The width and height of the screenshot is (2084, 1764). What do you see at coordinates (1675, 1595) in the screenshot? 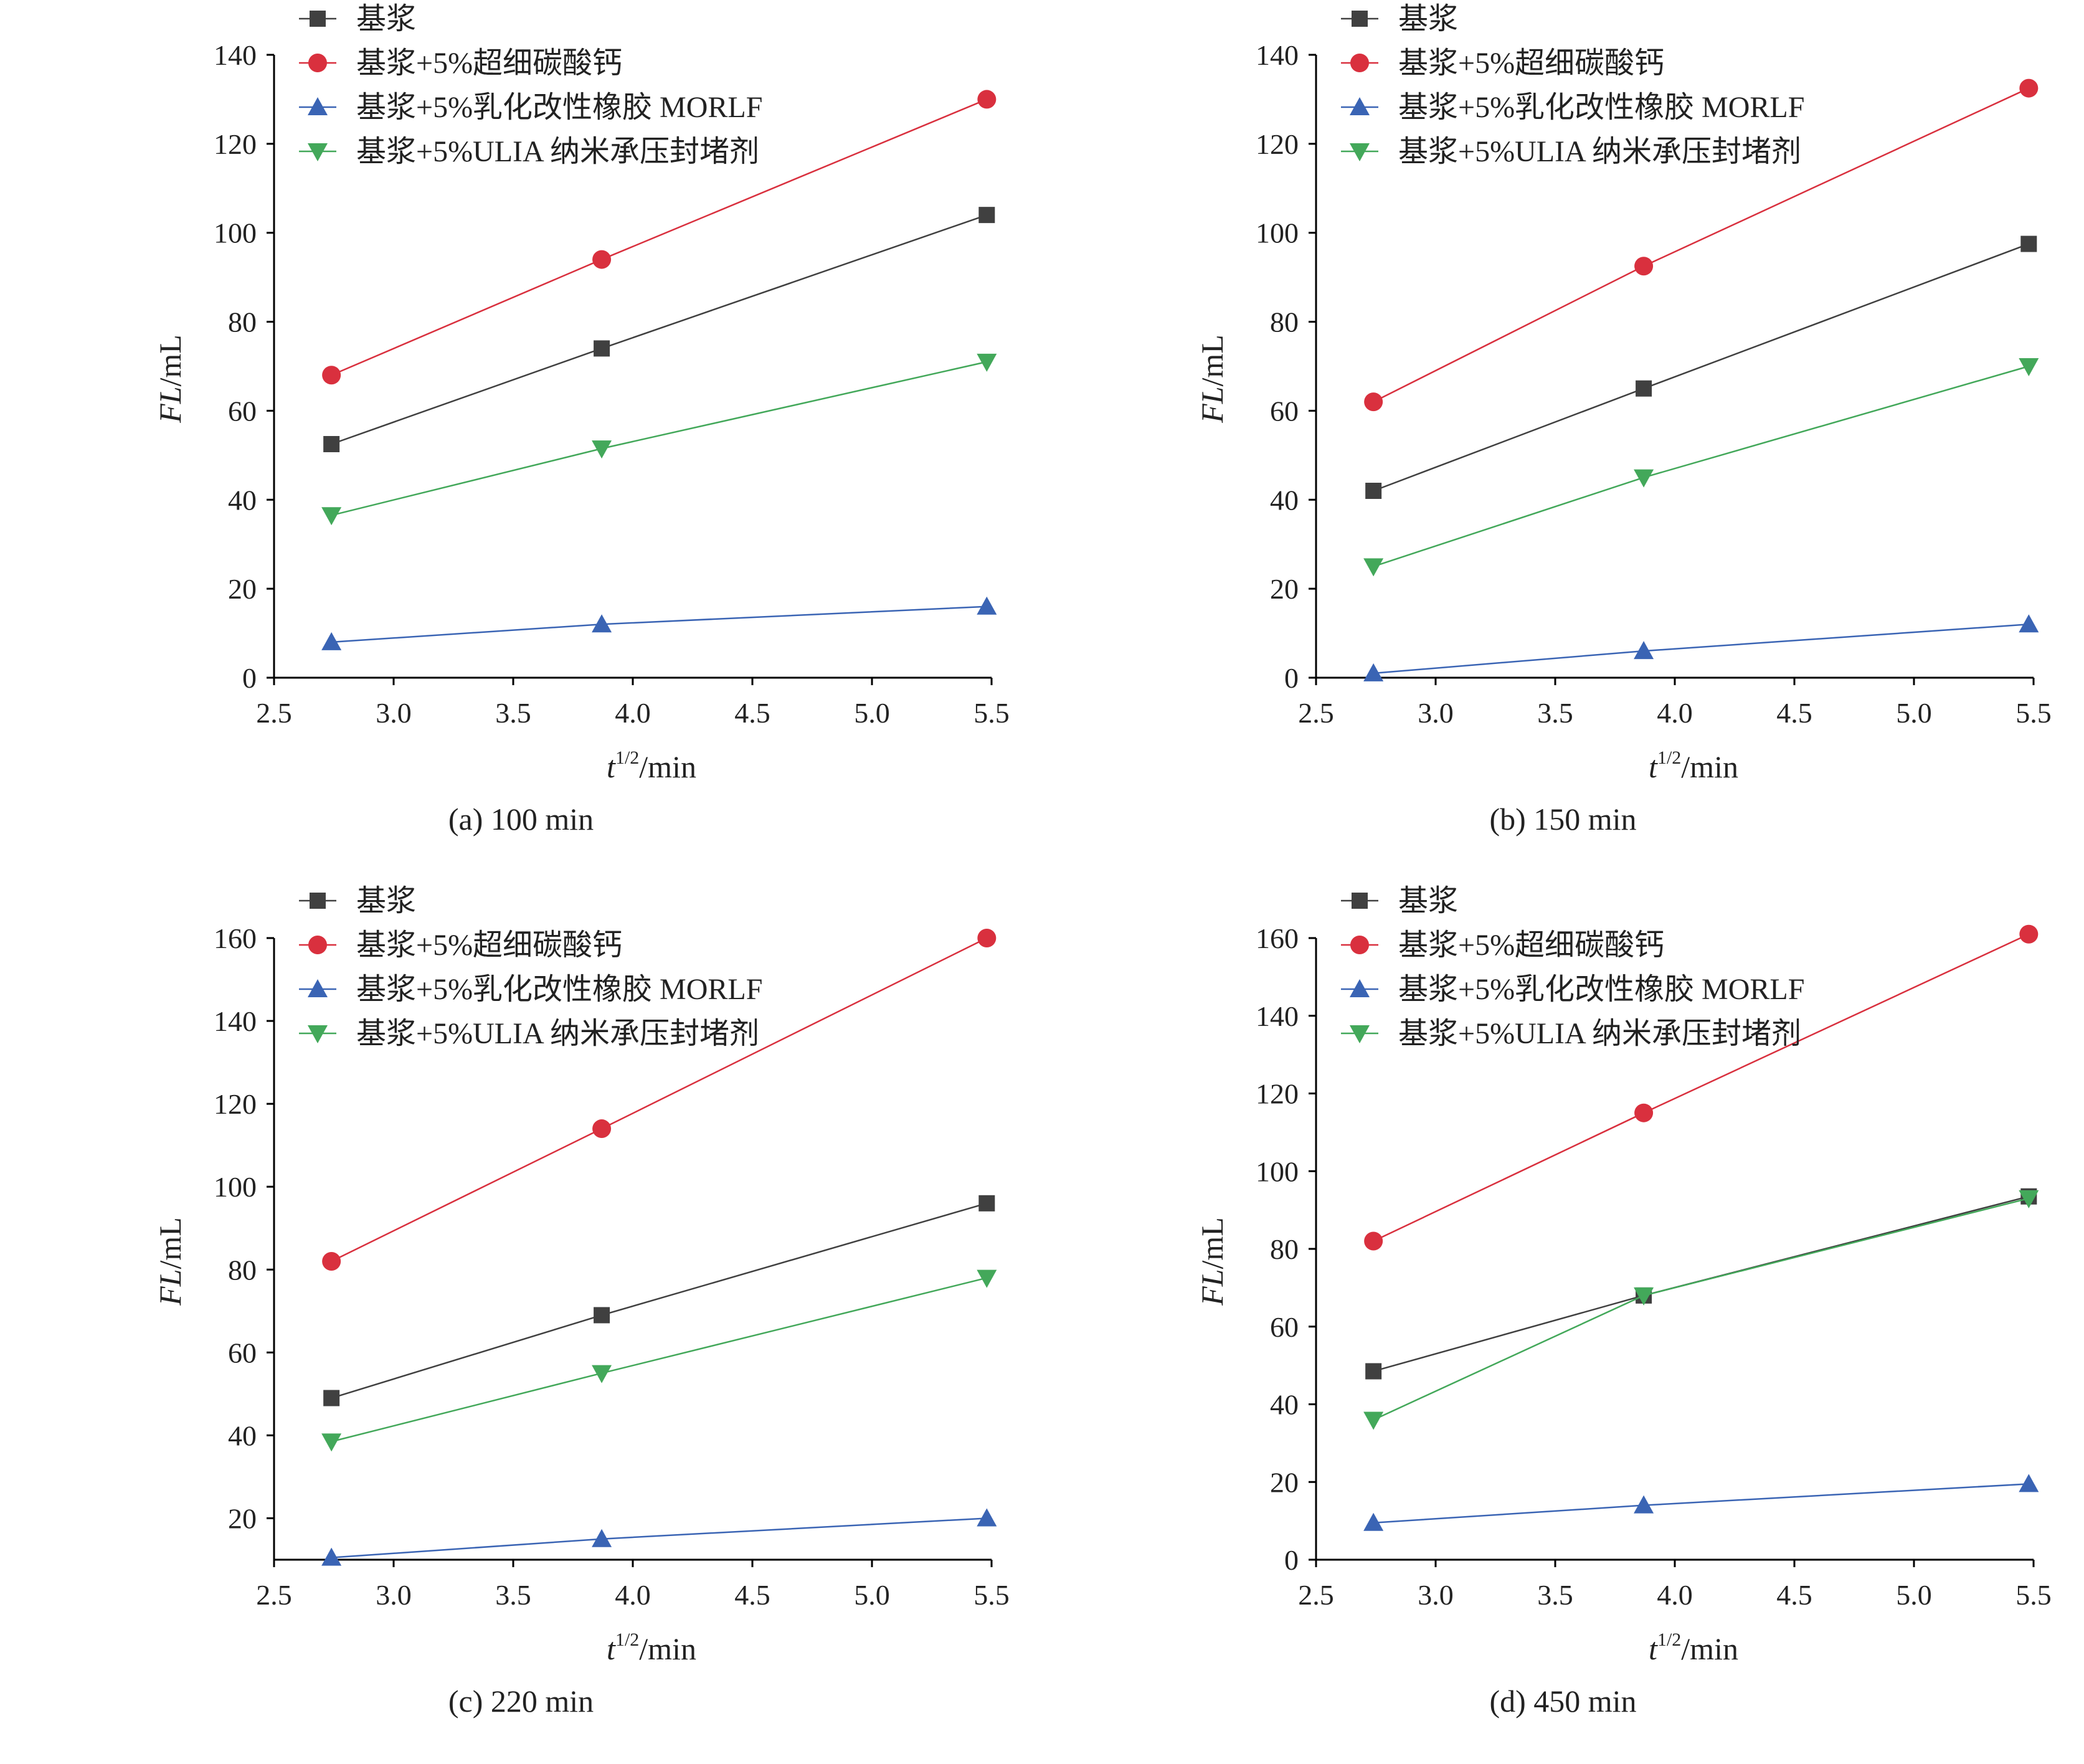
I see `x-tick-label: 4.0` at bounding box center [1675, 1595].